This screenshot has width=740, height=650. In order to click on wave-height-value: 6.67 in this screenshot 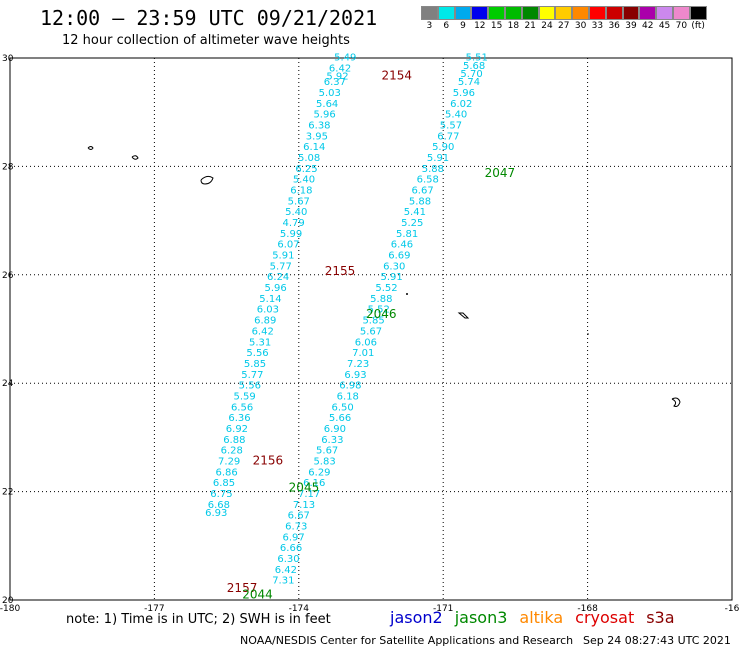, I will do `click(299, 516)`.